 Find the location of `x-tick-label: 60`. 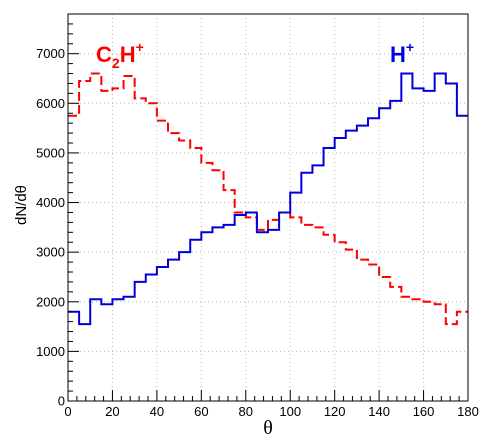

x-tick-label: 60 is located at coordinates (201, 411).